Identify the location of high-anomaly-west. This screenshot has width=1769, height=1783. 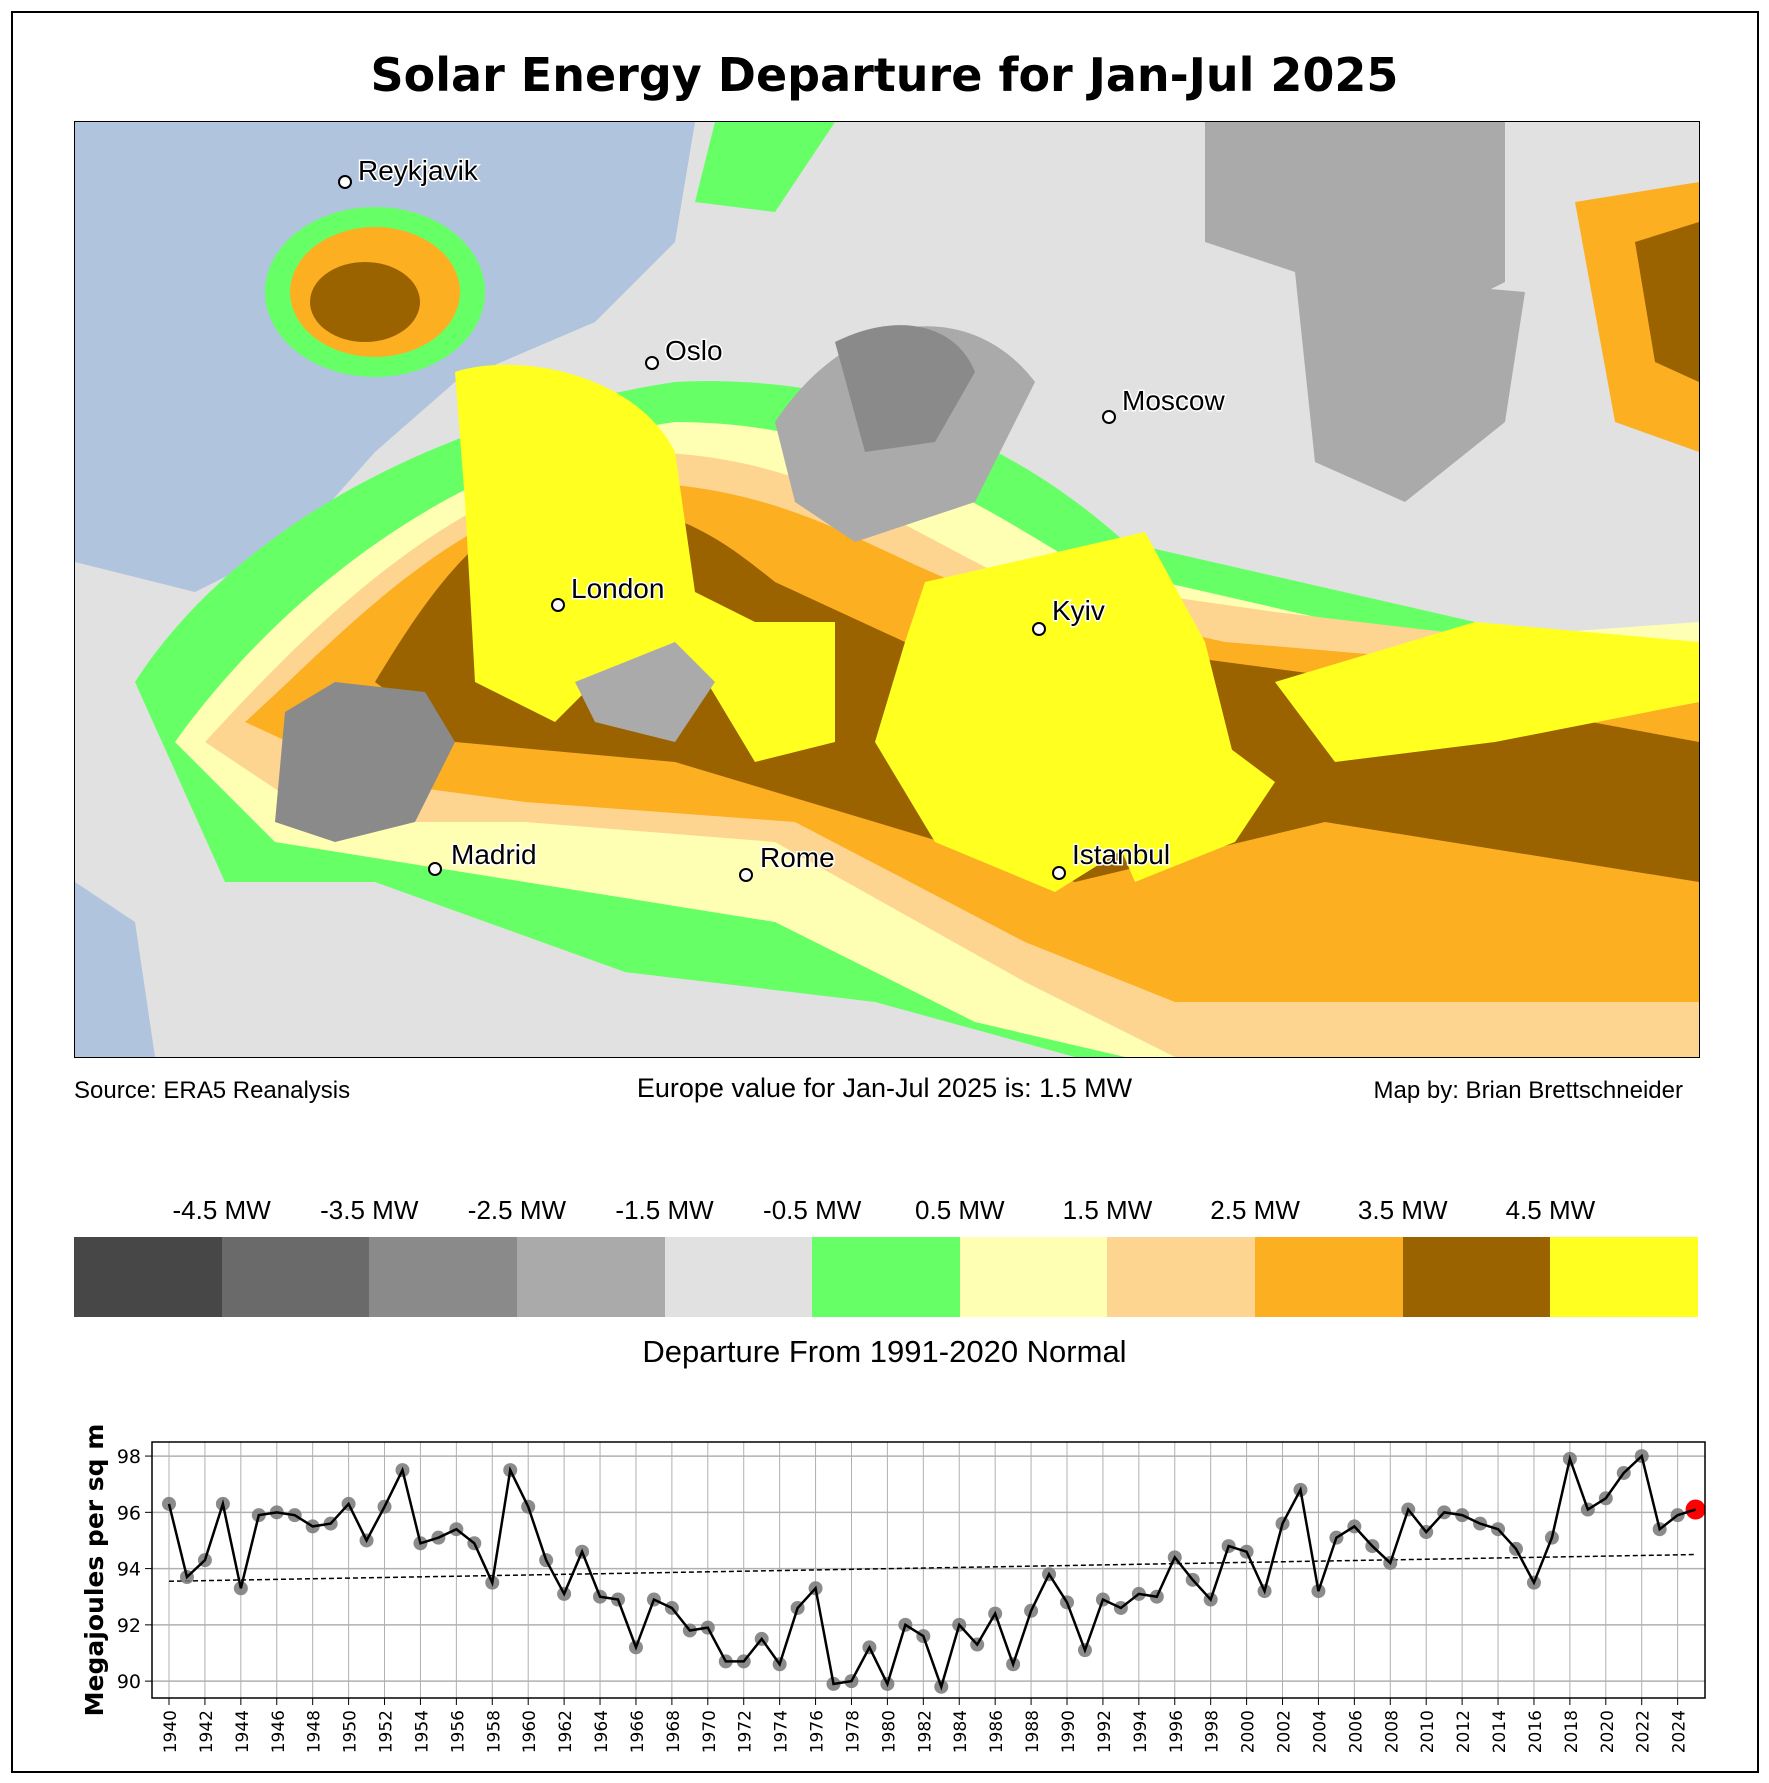
(645, 563).